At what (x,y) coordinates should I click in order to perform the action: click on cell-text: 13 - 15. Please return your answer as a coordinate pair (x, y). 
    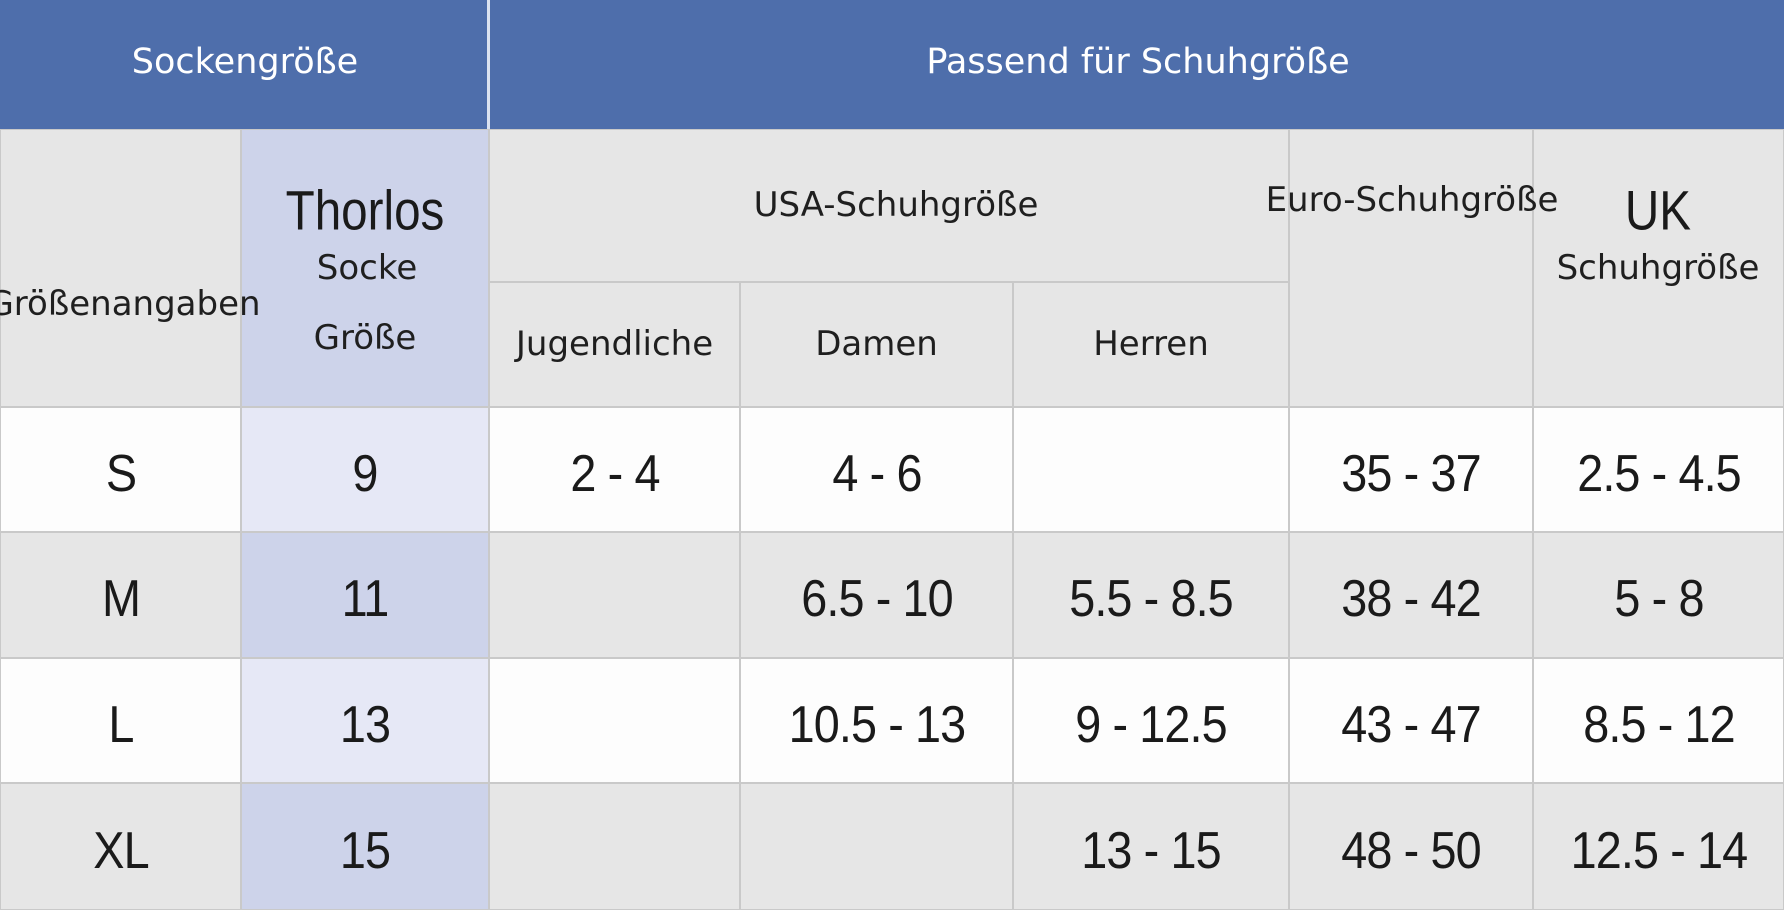
    Looking at the image, I should click on (1151, 850).